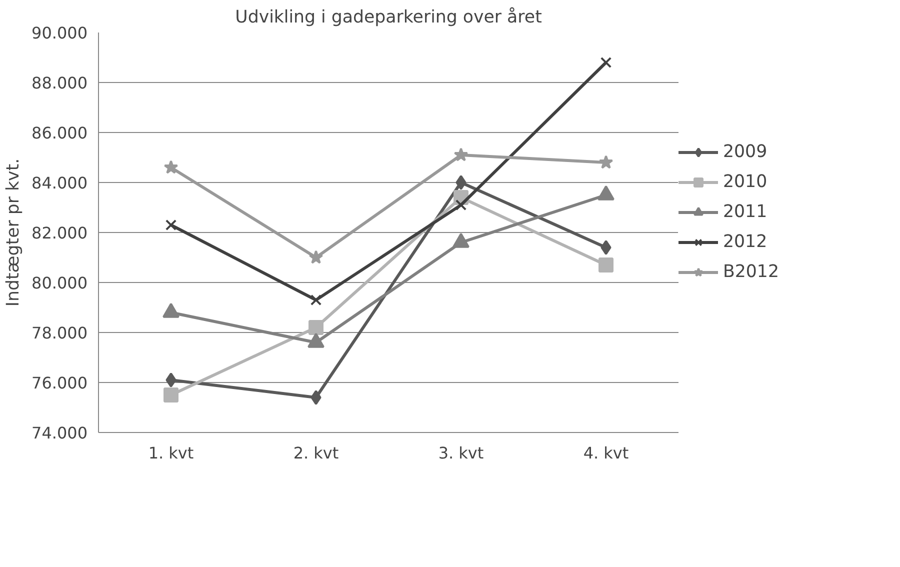  What do you see at coordinates (60, 433) in the screenshot?
I see `y-tick-label: 74.000` at bounding box center [60, 433].